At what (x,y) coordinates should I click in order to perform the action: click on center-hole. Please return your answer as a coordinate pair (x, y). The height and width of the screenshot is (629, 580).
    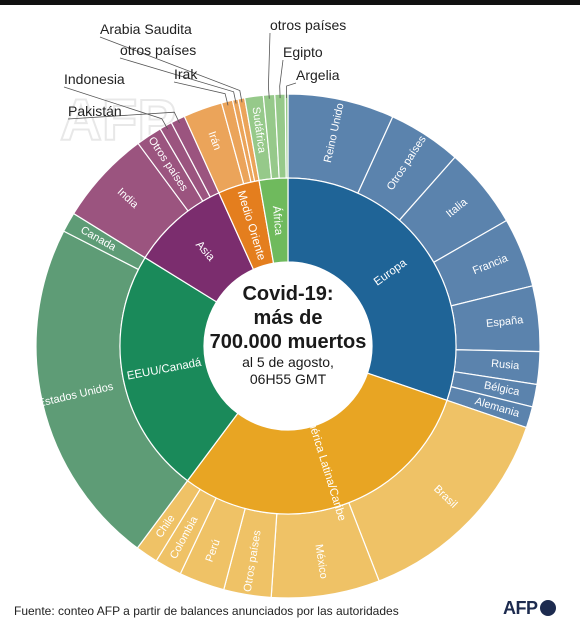
    Looking at the image, I should click on (288, 346).